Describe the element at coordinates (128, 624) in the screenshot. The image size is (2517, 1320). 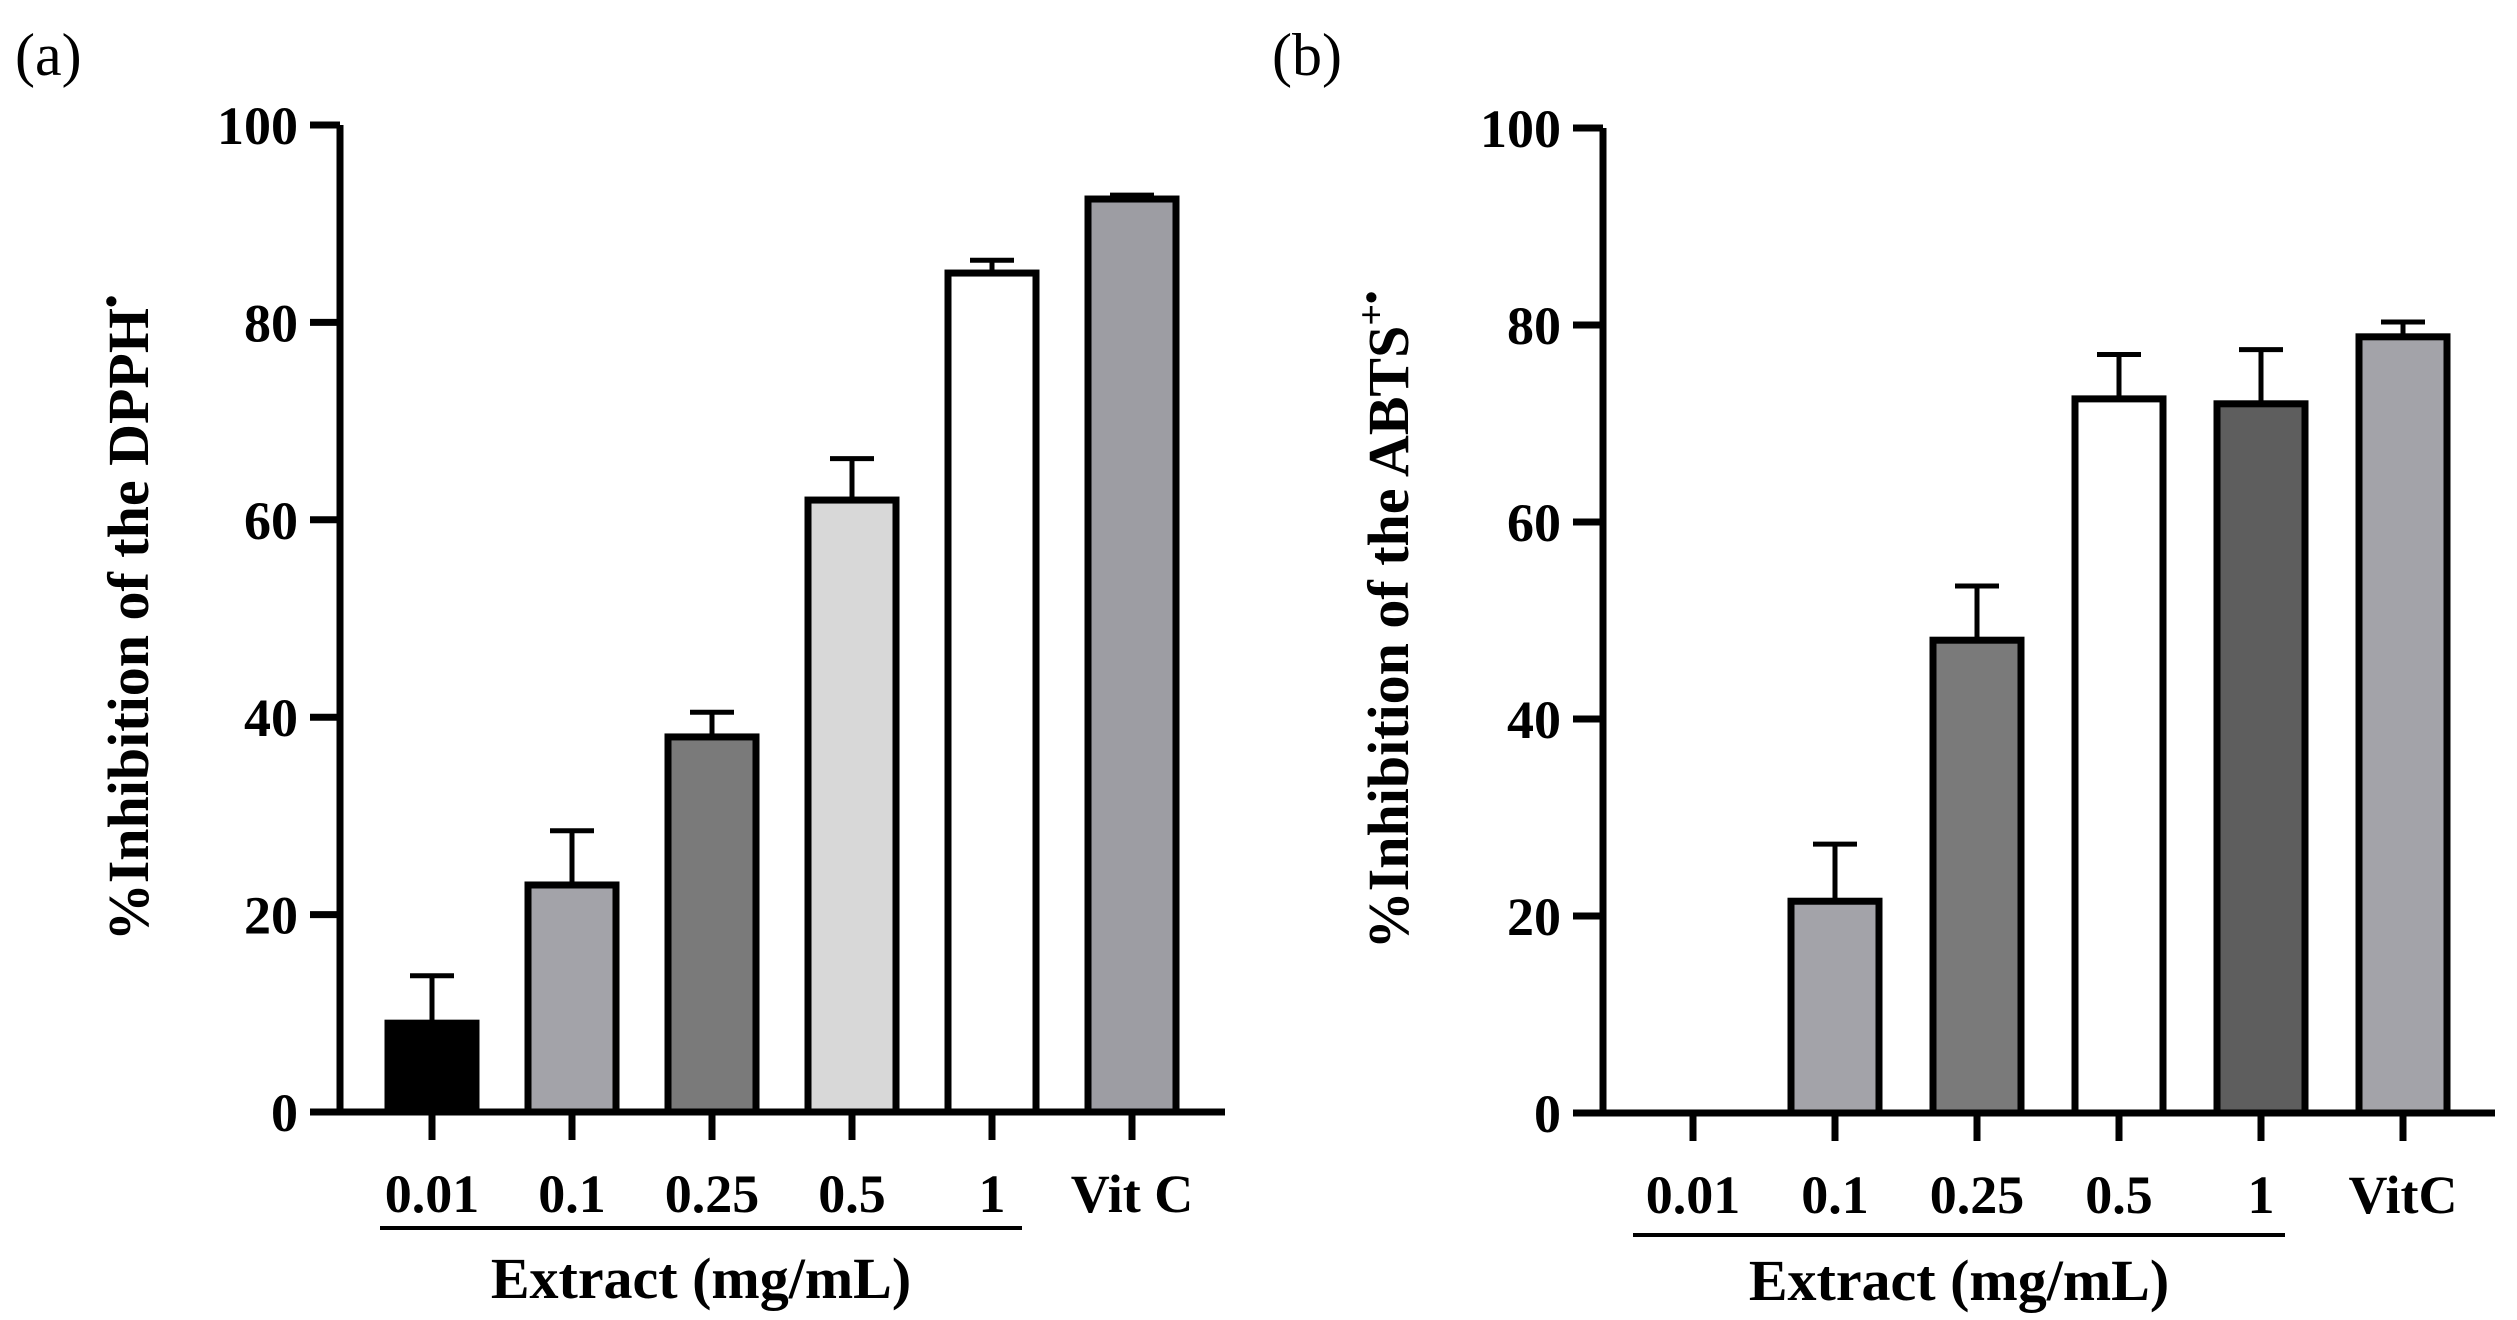
I see `y-axis-label-main: %Inhibition of the DPPH` at that location.